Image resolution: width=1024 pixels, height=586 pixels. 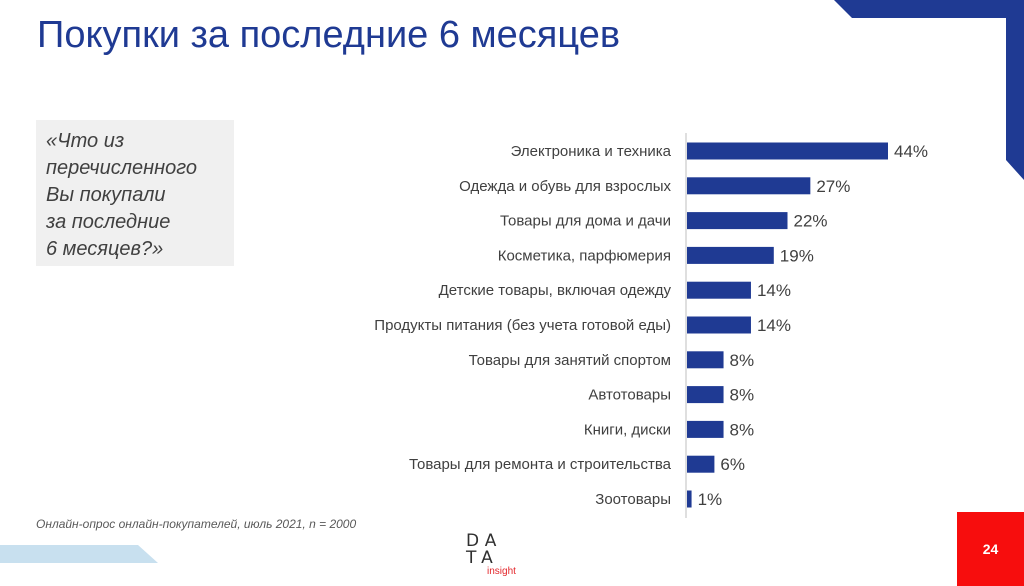 What do you see at coordinates (797, 255) in the screenshot?
I see `value-label: 19%` at bounding box center [797, 255].